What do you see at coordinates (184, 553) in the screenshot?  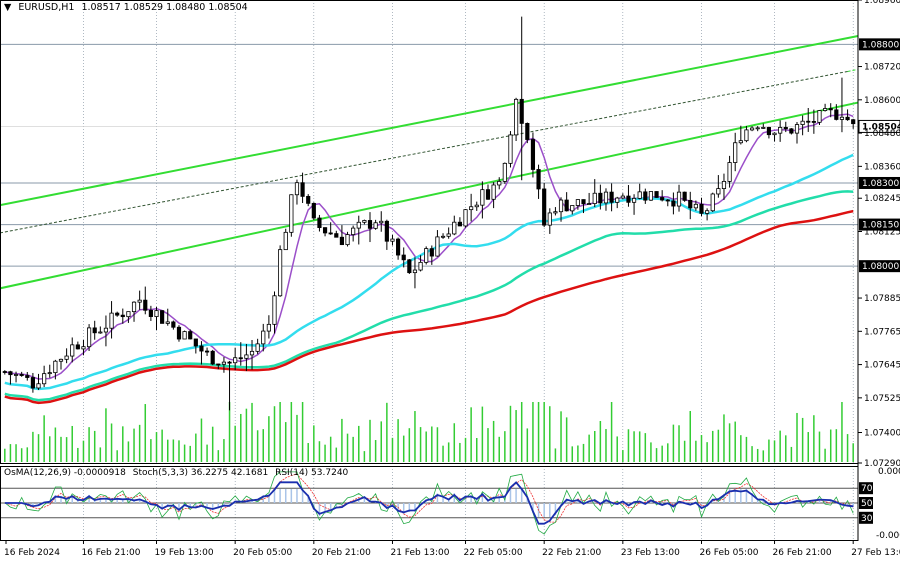 I see `x-tick-label: 19 Feb 13:00` at bounding box center [184, 553].